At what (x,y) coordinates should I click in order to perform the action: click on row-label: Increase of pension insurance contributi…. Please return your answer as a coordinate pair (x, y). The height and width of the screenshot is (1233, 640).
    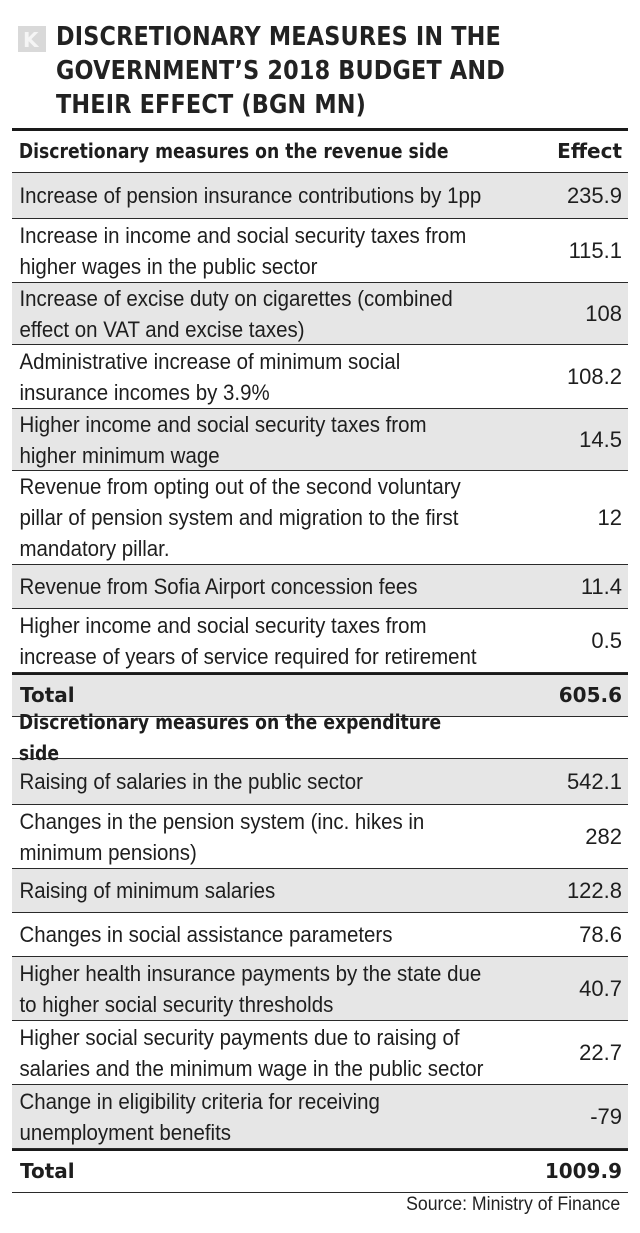
    Looking at the image, I should click on (250, 195).